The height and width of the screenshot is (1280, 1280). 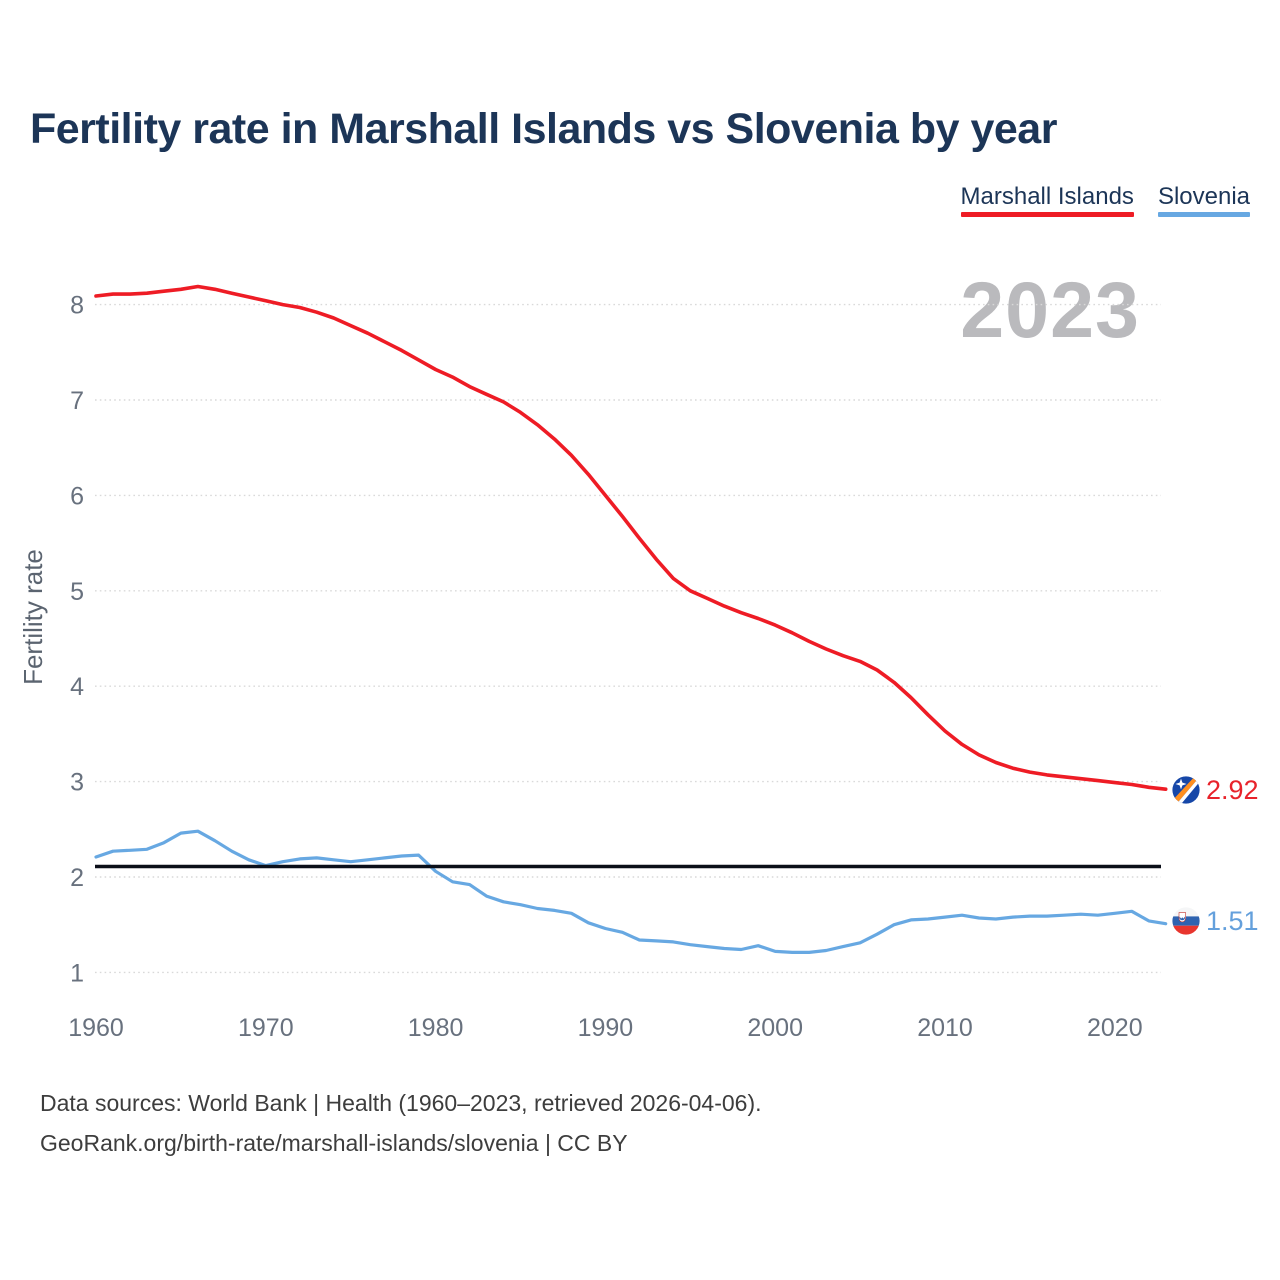 I want to click on x-tick-label: 1980, so click(x=436, y=1028).